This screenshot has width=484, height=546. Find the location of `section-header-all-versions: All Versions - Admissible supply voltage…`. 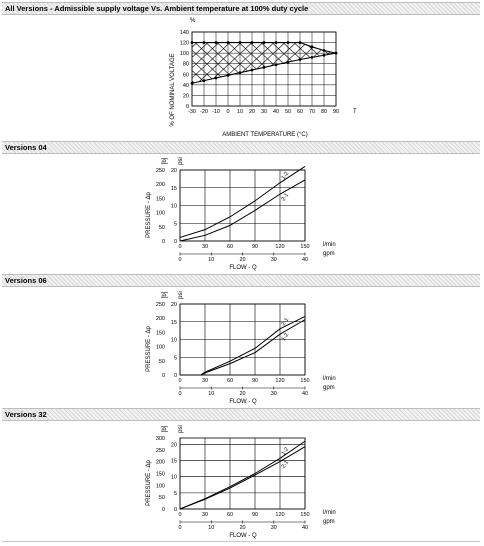

section-header-all-versions: All Versions - Admissible supply voltage… is located at coordinates (241, 8).